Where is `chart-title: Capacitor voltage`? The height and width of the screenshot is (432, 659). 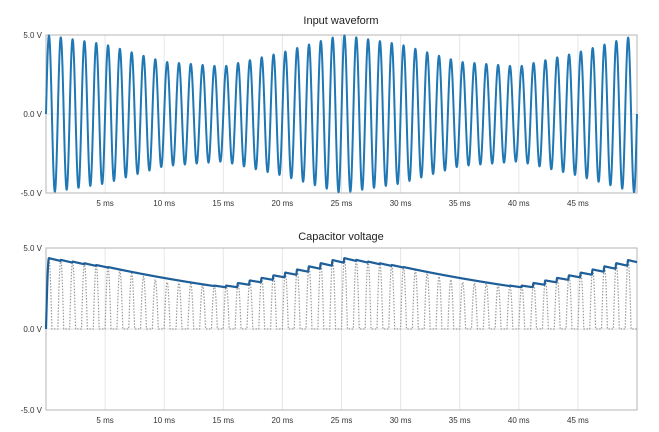
chart-title: Capacitor voltage is located at coordinates (341, 237).